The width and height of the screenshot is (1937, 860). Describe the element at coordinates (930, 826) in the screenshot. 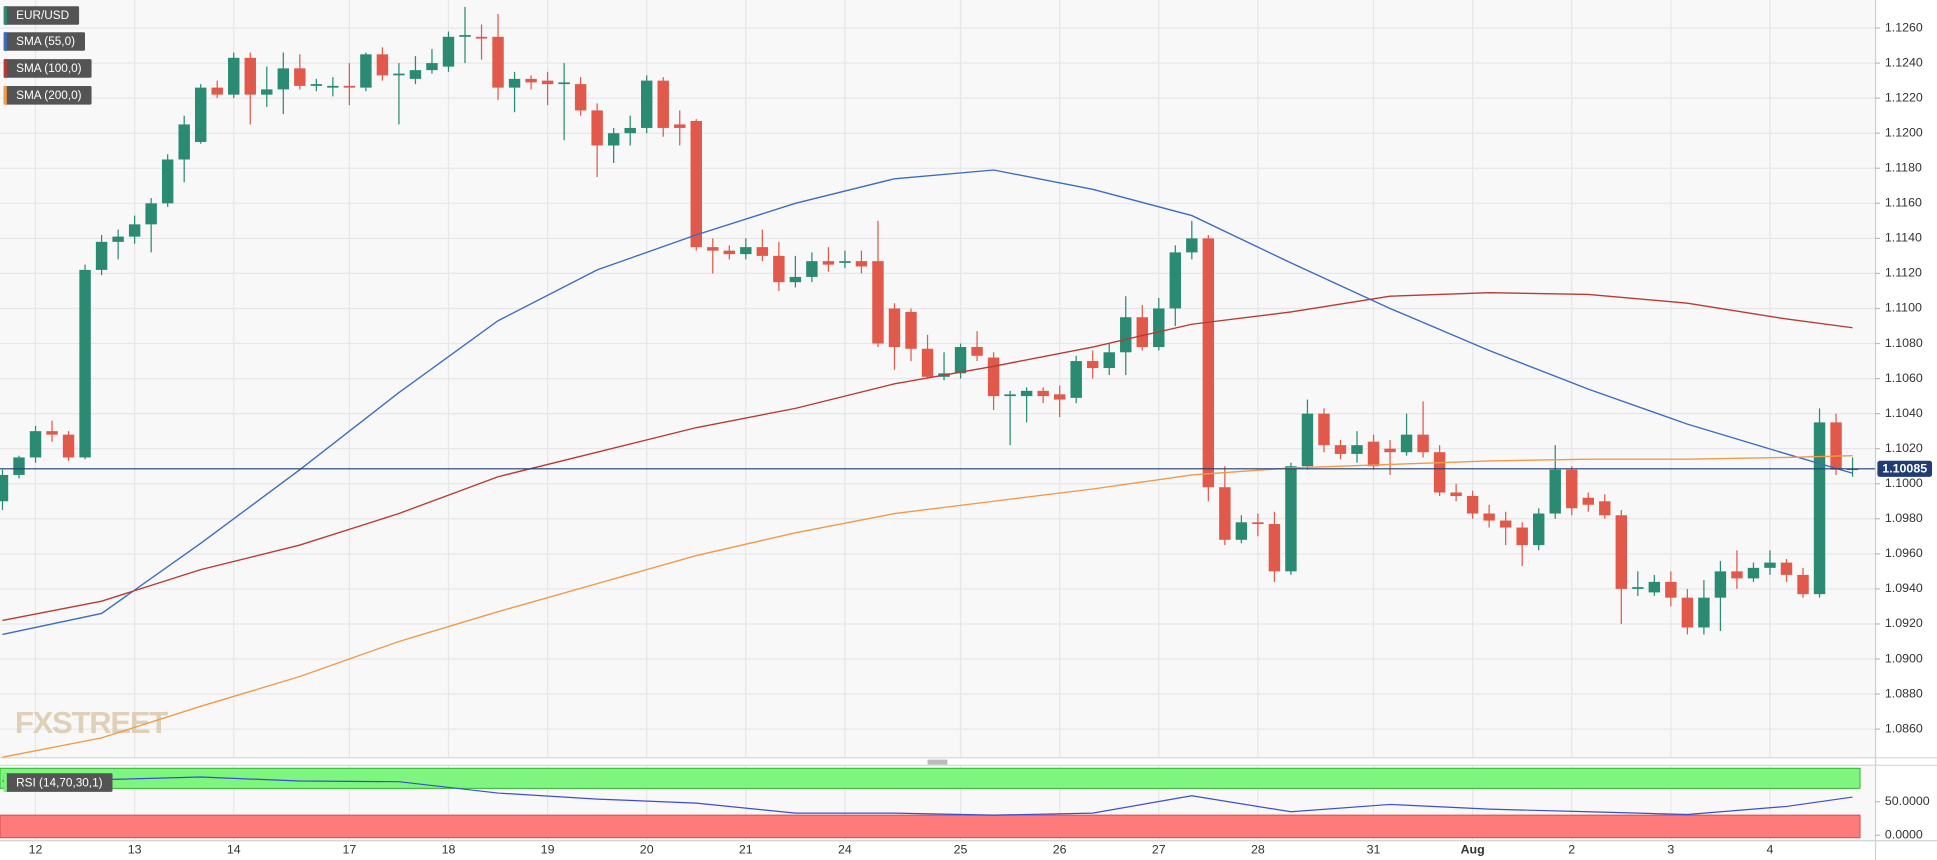

I see `oversold-band` at that location.